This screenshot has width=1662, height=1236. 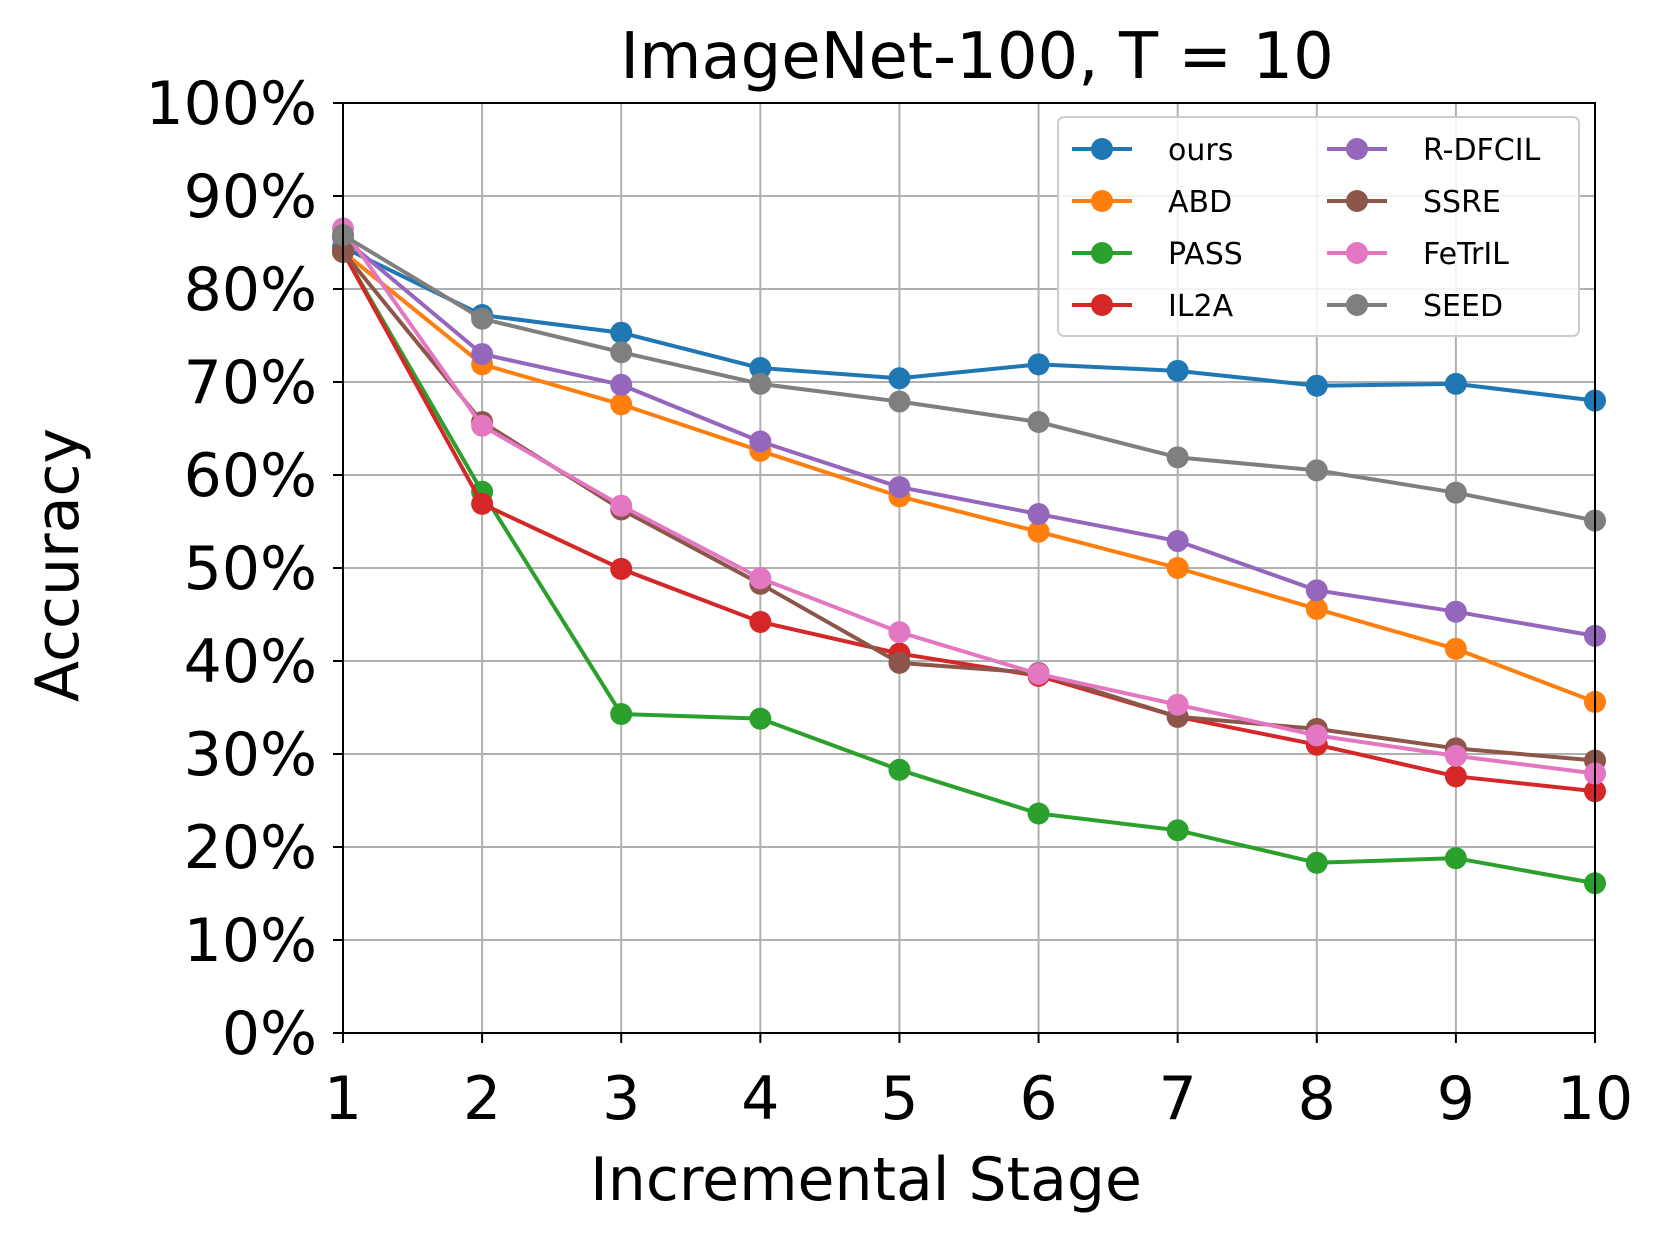 What do you see at coordinates (1466, 254) in the screenshot?
I see `legend-label-fetril: FeTrIL` at bounding box center [1466, 254].